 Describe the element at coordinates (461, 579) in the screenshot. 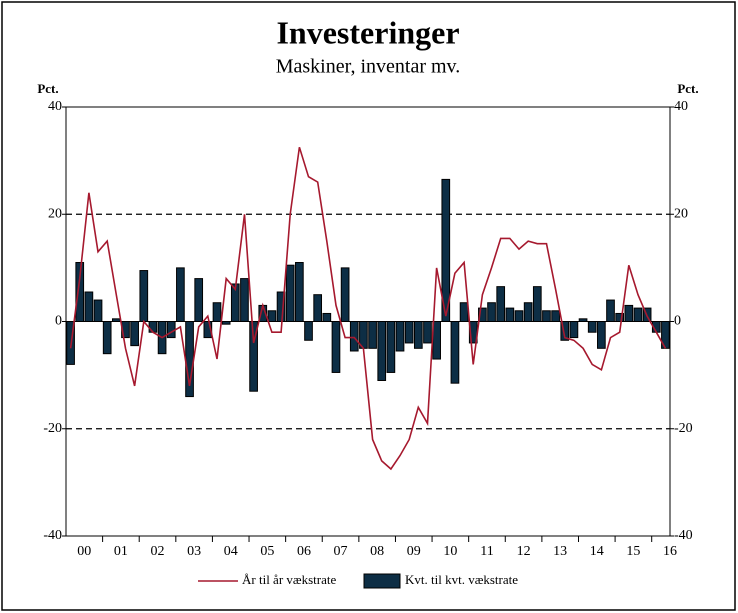

I see `legend-label: Kvt. til kvt. vækstrate` at that location.